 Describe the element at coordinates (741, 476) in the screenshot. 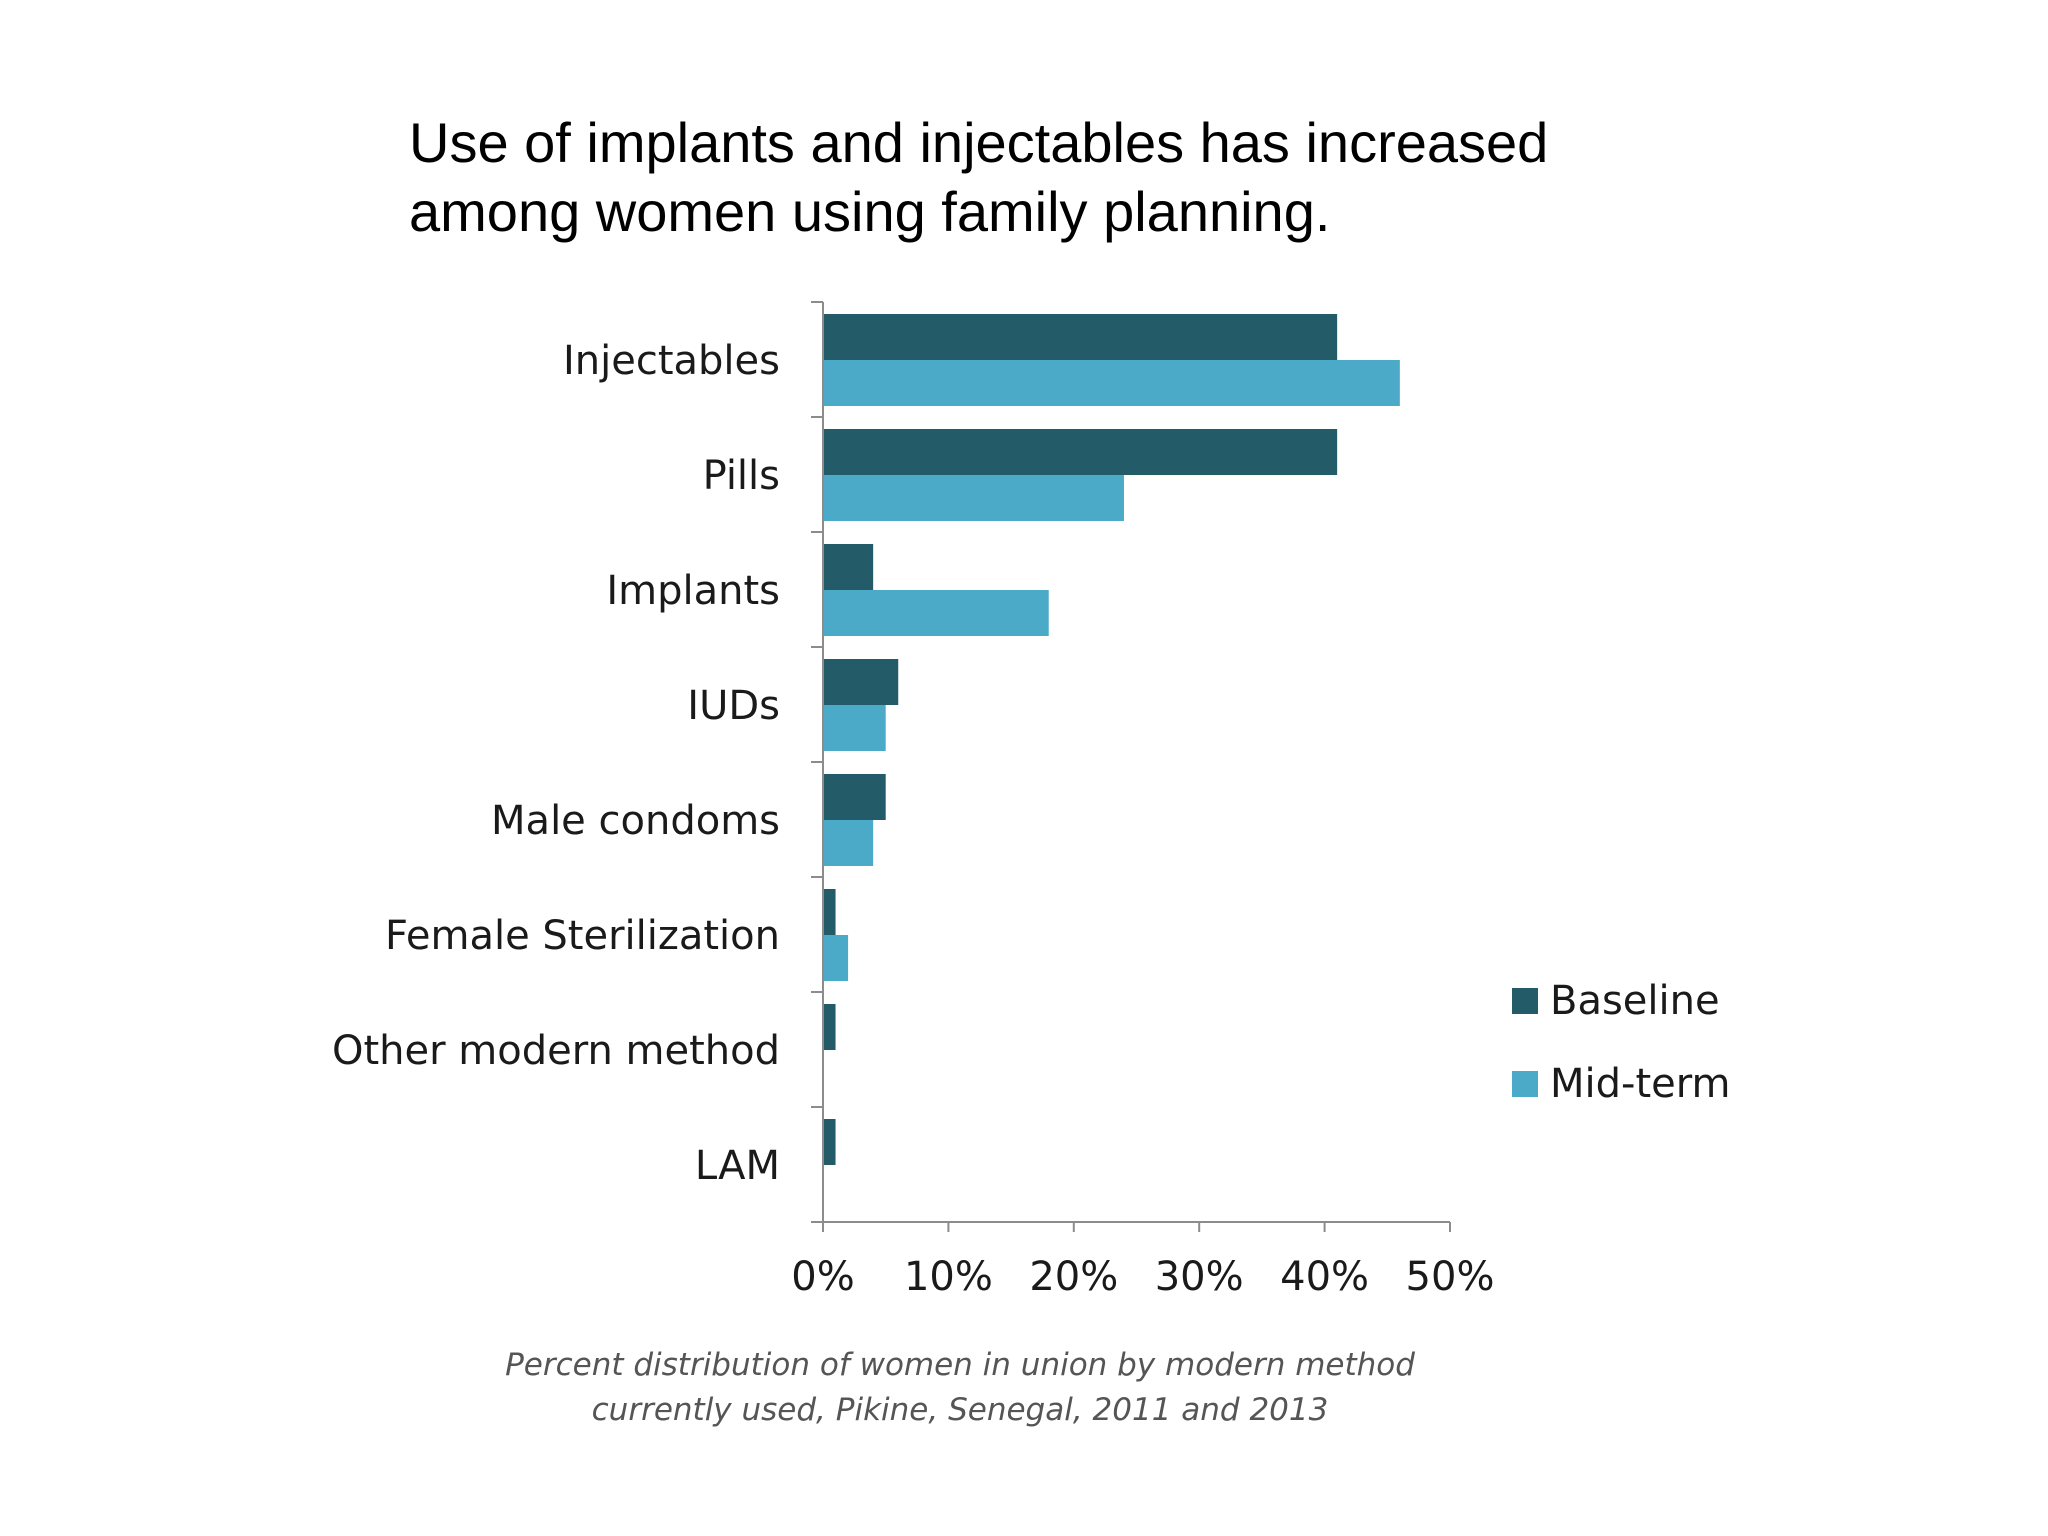

I see `category-label: Pills` at that location.